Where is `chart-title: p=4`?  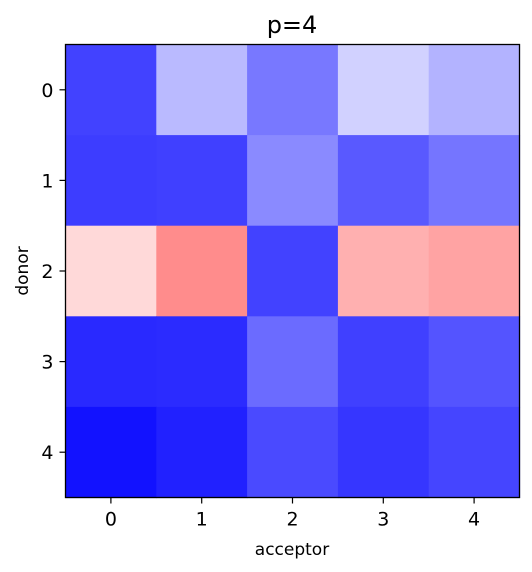
chart-title: p=4 is located at coordinates (292, 25).